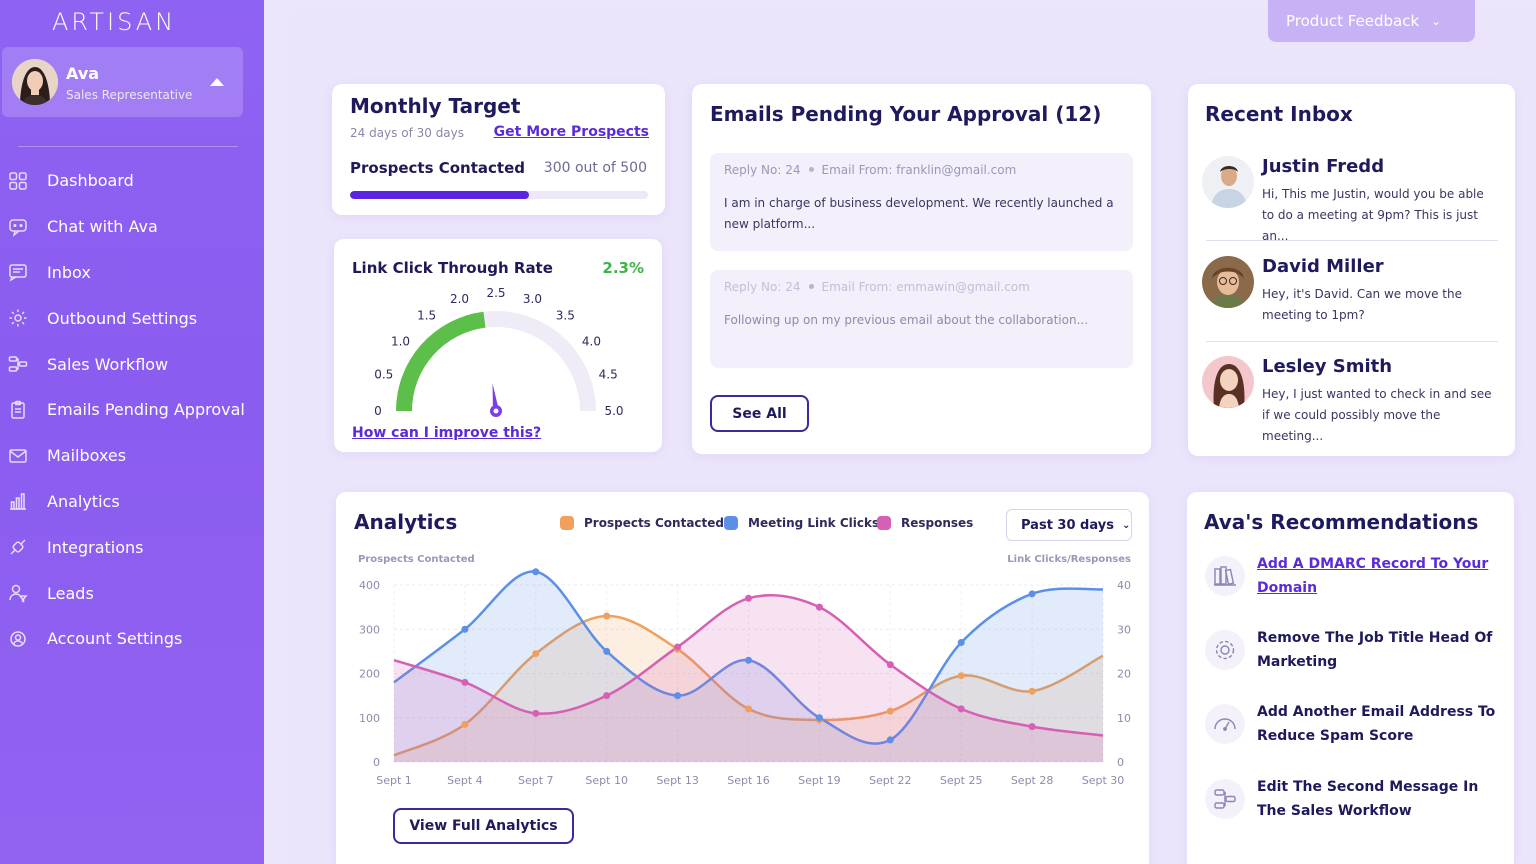  What do you see at coordinates (18, 181) in the screenshot?
I see `grid-icon` at bounding box center [18, 181].